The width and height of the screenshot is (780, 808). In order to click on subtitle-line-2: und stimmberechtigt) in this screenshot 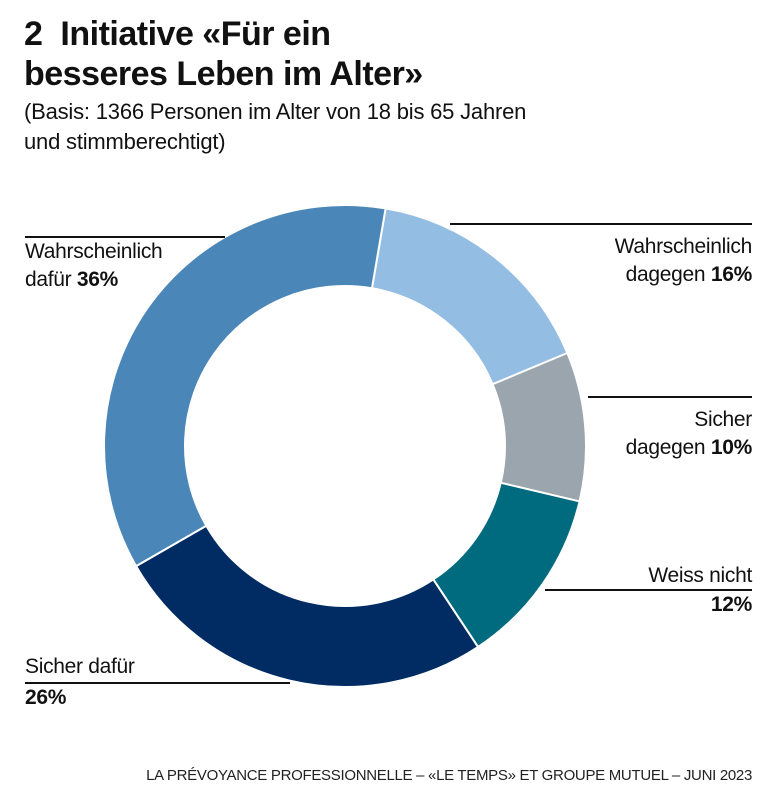, I will do `click(125, 141)`.